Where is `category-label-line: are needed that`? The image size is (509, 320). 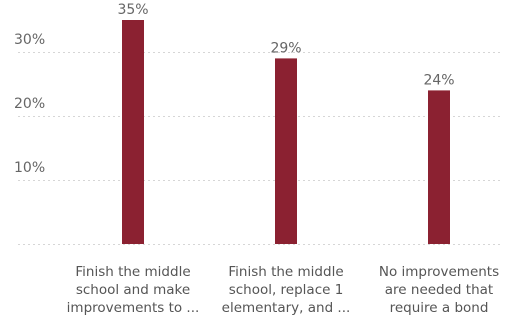 category-label-line: are needed that is located at coordinates (439, 290).